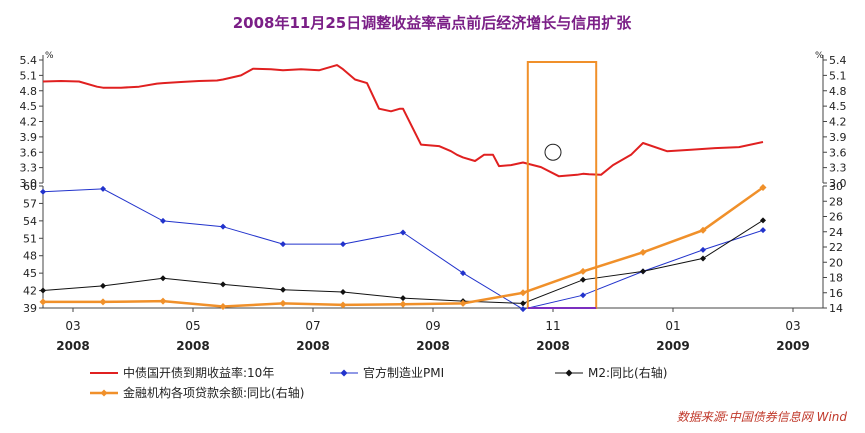 This screenshot has width=865, height=433. Describe the element at coordinates (836, 217) in the screenshot. I see `bottom-right-tick-label: 26` at that location.